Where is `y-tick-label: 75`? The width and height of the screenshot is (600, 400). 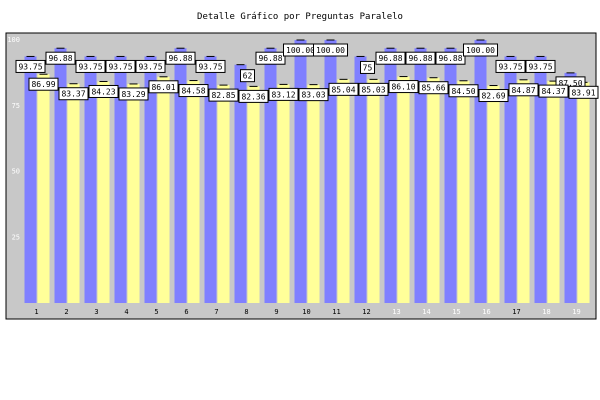
y-tick-label: 75 is located at coordinates (16, 106).